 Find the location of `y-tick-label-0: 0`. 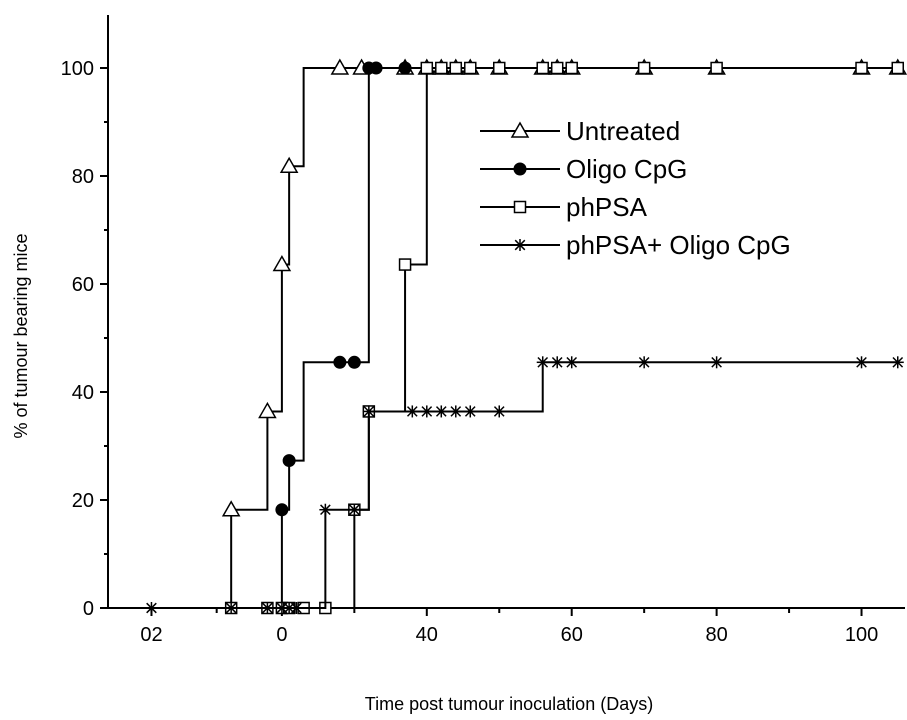

y-tick-label-0: 0 is located at coordinates (88, 609).